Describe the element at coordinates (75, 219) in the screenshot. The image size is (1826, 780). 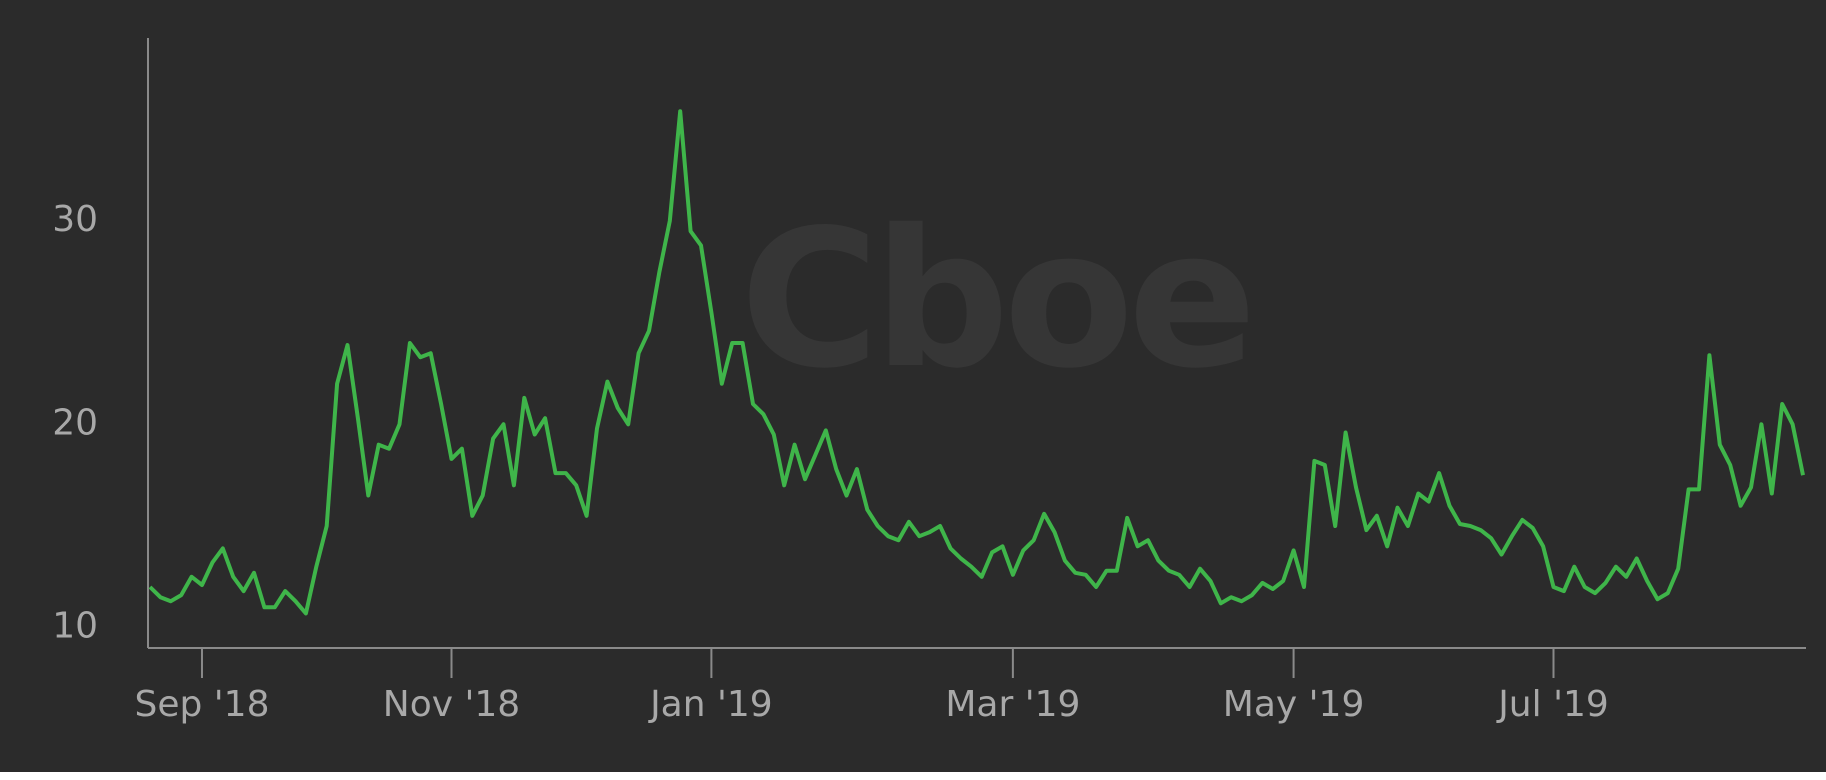
I see `y-tick-label: 30` at that location.